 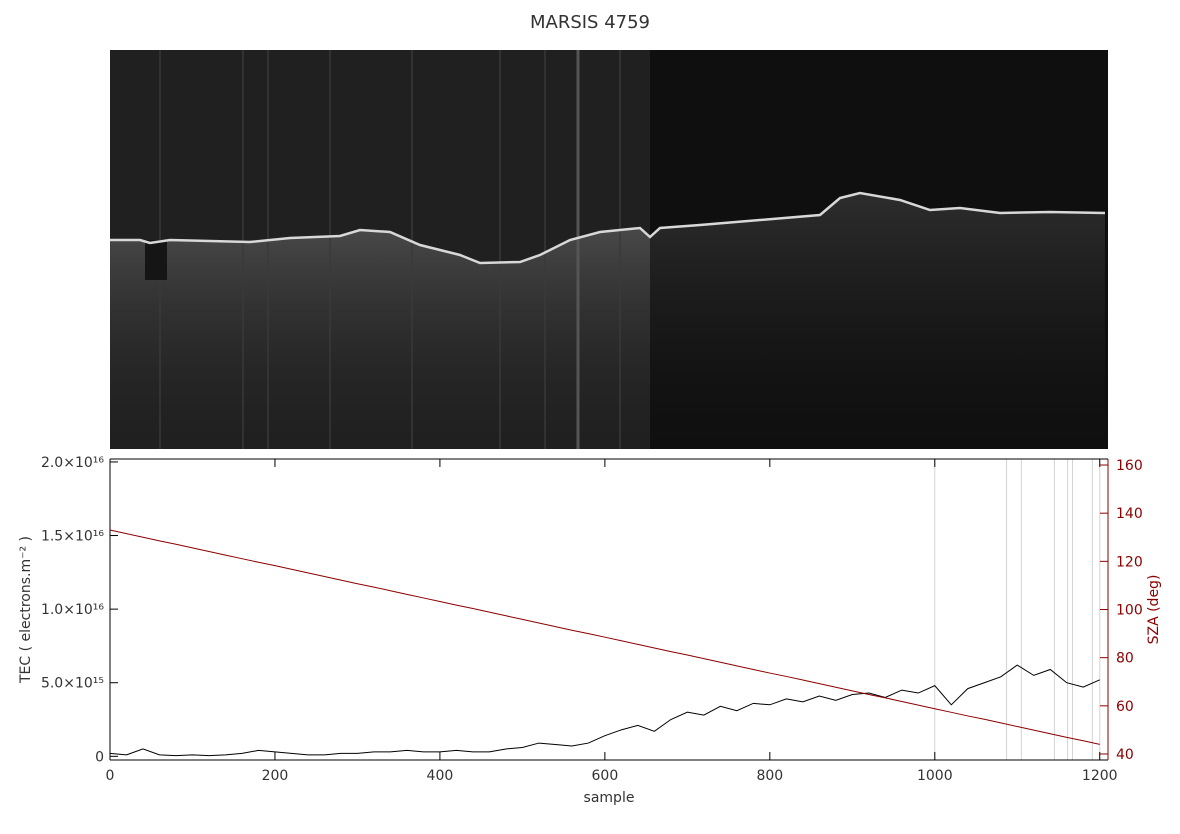 What do you see at coordinates (1125, 755) in the screenshot?
I see `y2-tick-label: 40` at bounding box center [1125, 755].